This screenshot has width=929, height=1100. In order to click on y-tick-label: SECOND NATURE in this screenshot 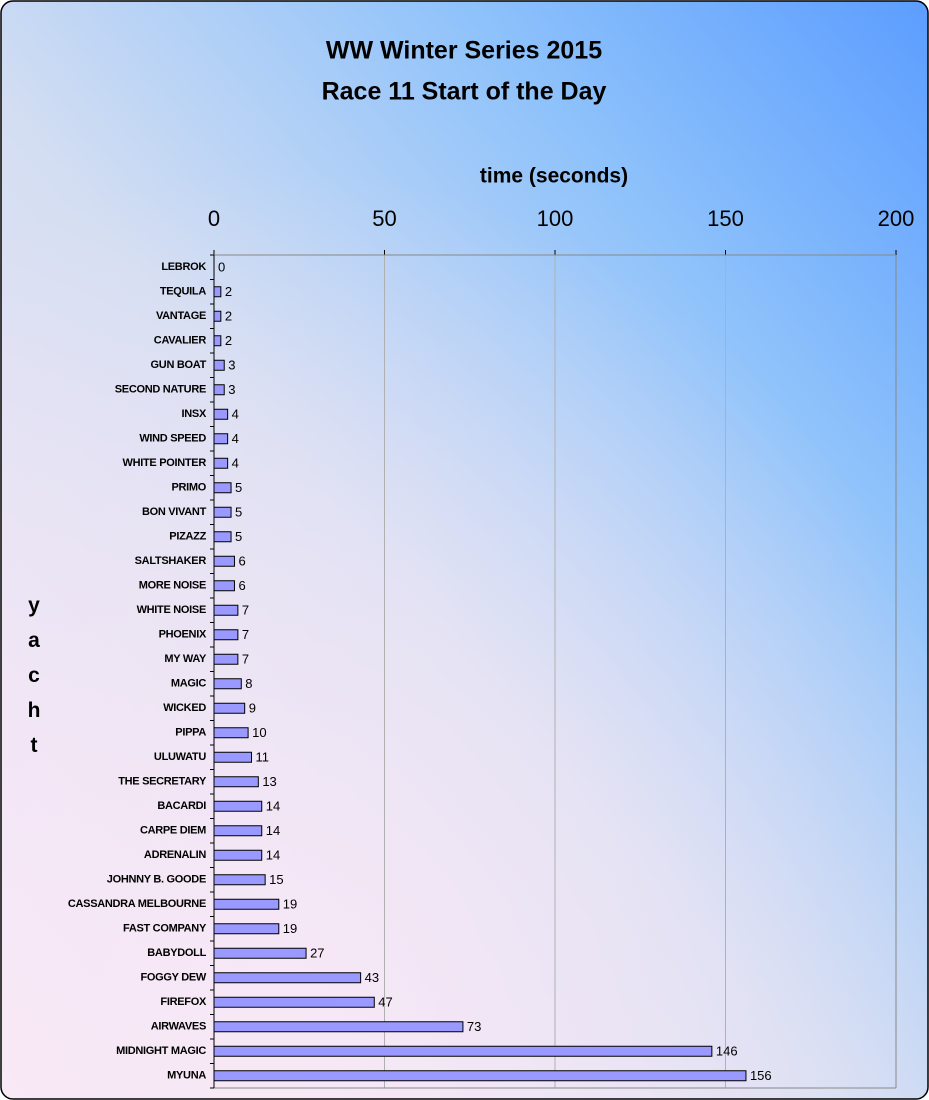, I will do `click(160, 390)`.